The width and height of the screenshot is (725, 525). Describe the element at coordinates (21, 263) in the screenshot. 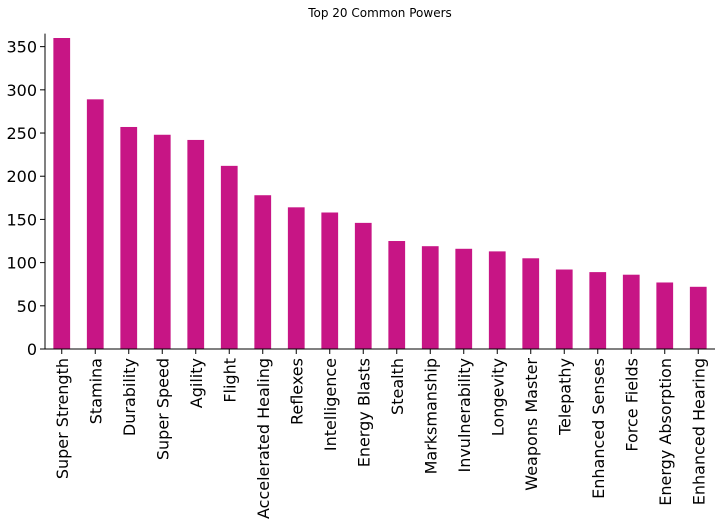

I see `y-tick-label: 100` at that location.